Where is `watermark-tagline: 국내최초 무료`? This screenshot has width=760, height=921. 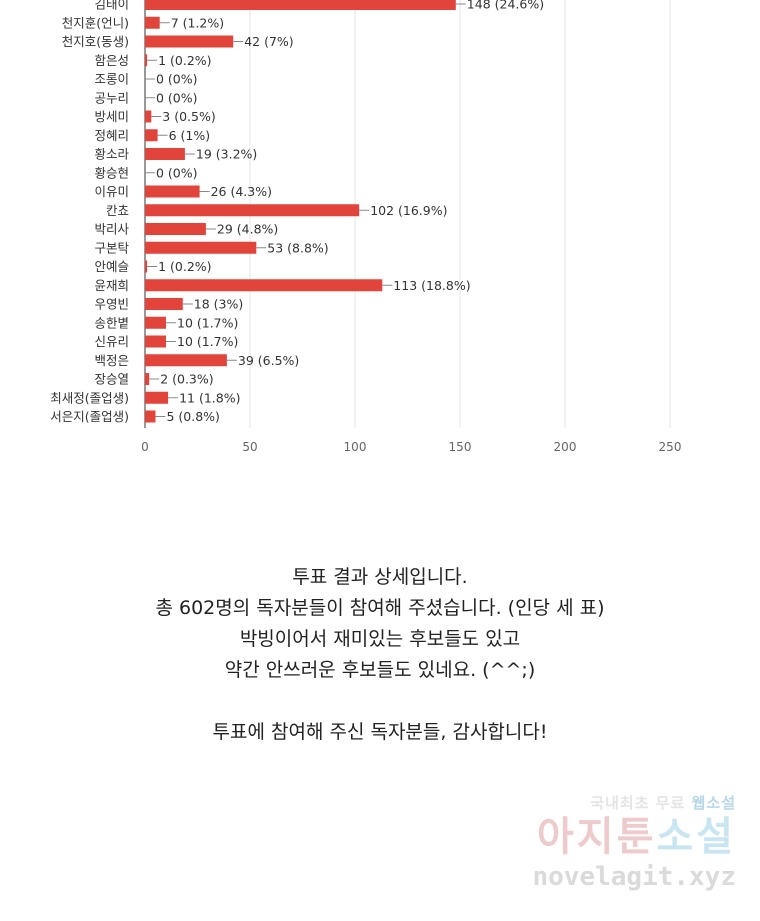
watermark-tagline: 국내최초 무료 is located at coordinates (638, 803).